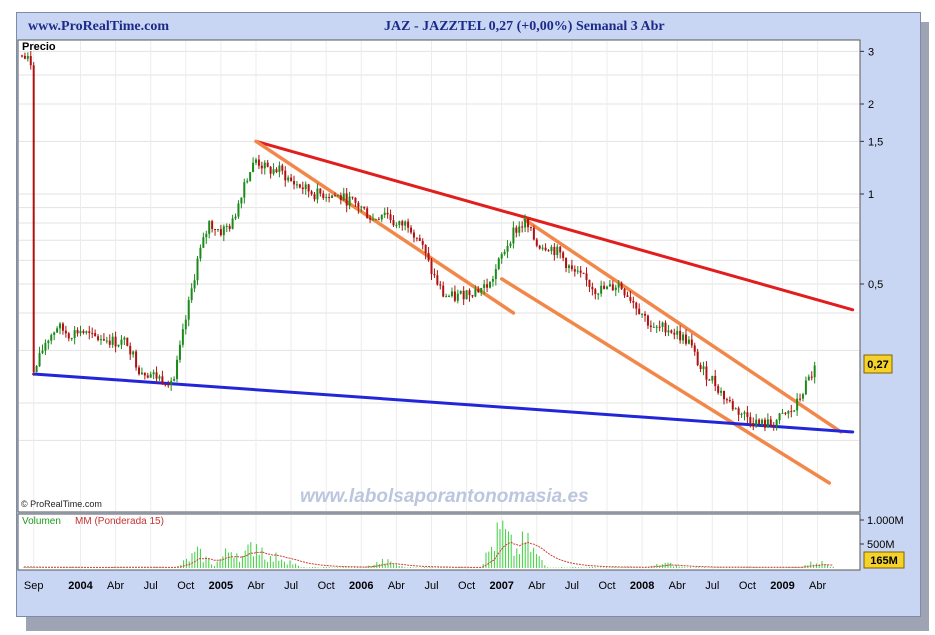 Image resolution: width=935 pixels, height=635 pixels. What do you see at coordinates (466, 586) in the screenshot?
I see `time-tick-label: Oct` at bounding box center [466, 586].